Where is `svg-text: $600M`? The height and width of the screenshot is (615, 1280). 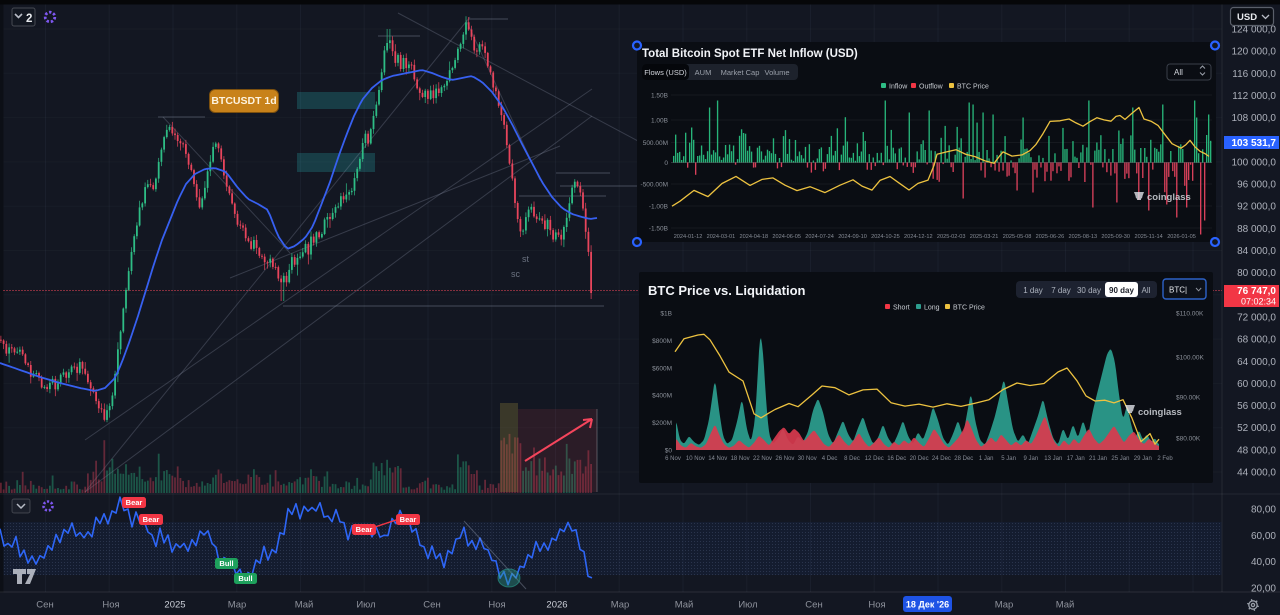 svg-text: $600M is located at coordinates (662, 368).